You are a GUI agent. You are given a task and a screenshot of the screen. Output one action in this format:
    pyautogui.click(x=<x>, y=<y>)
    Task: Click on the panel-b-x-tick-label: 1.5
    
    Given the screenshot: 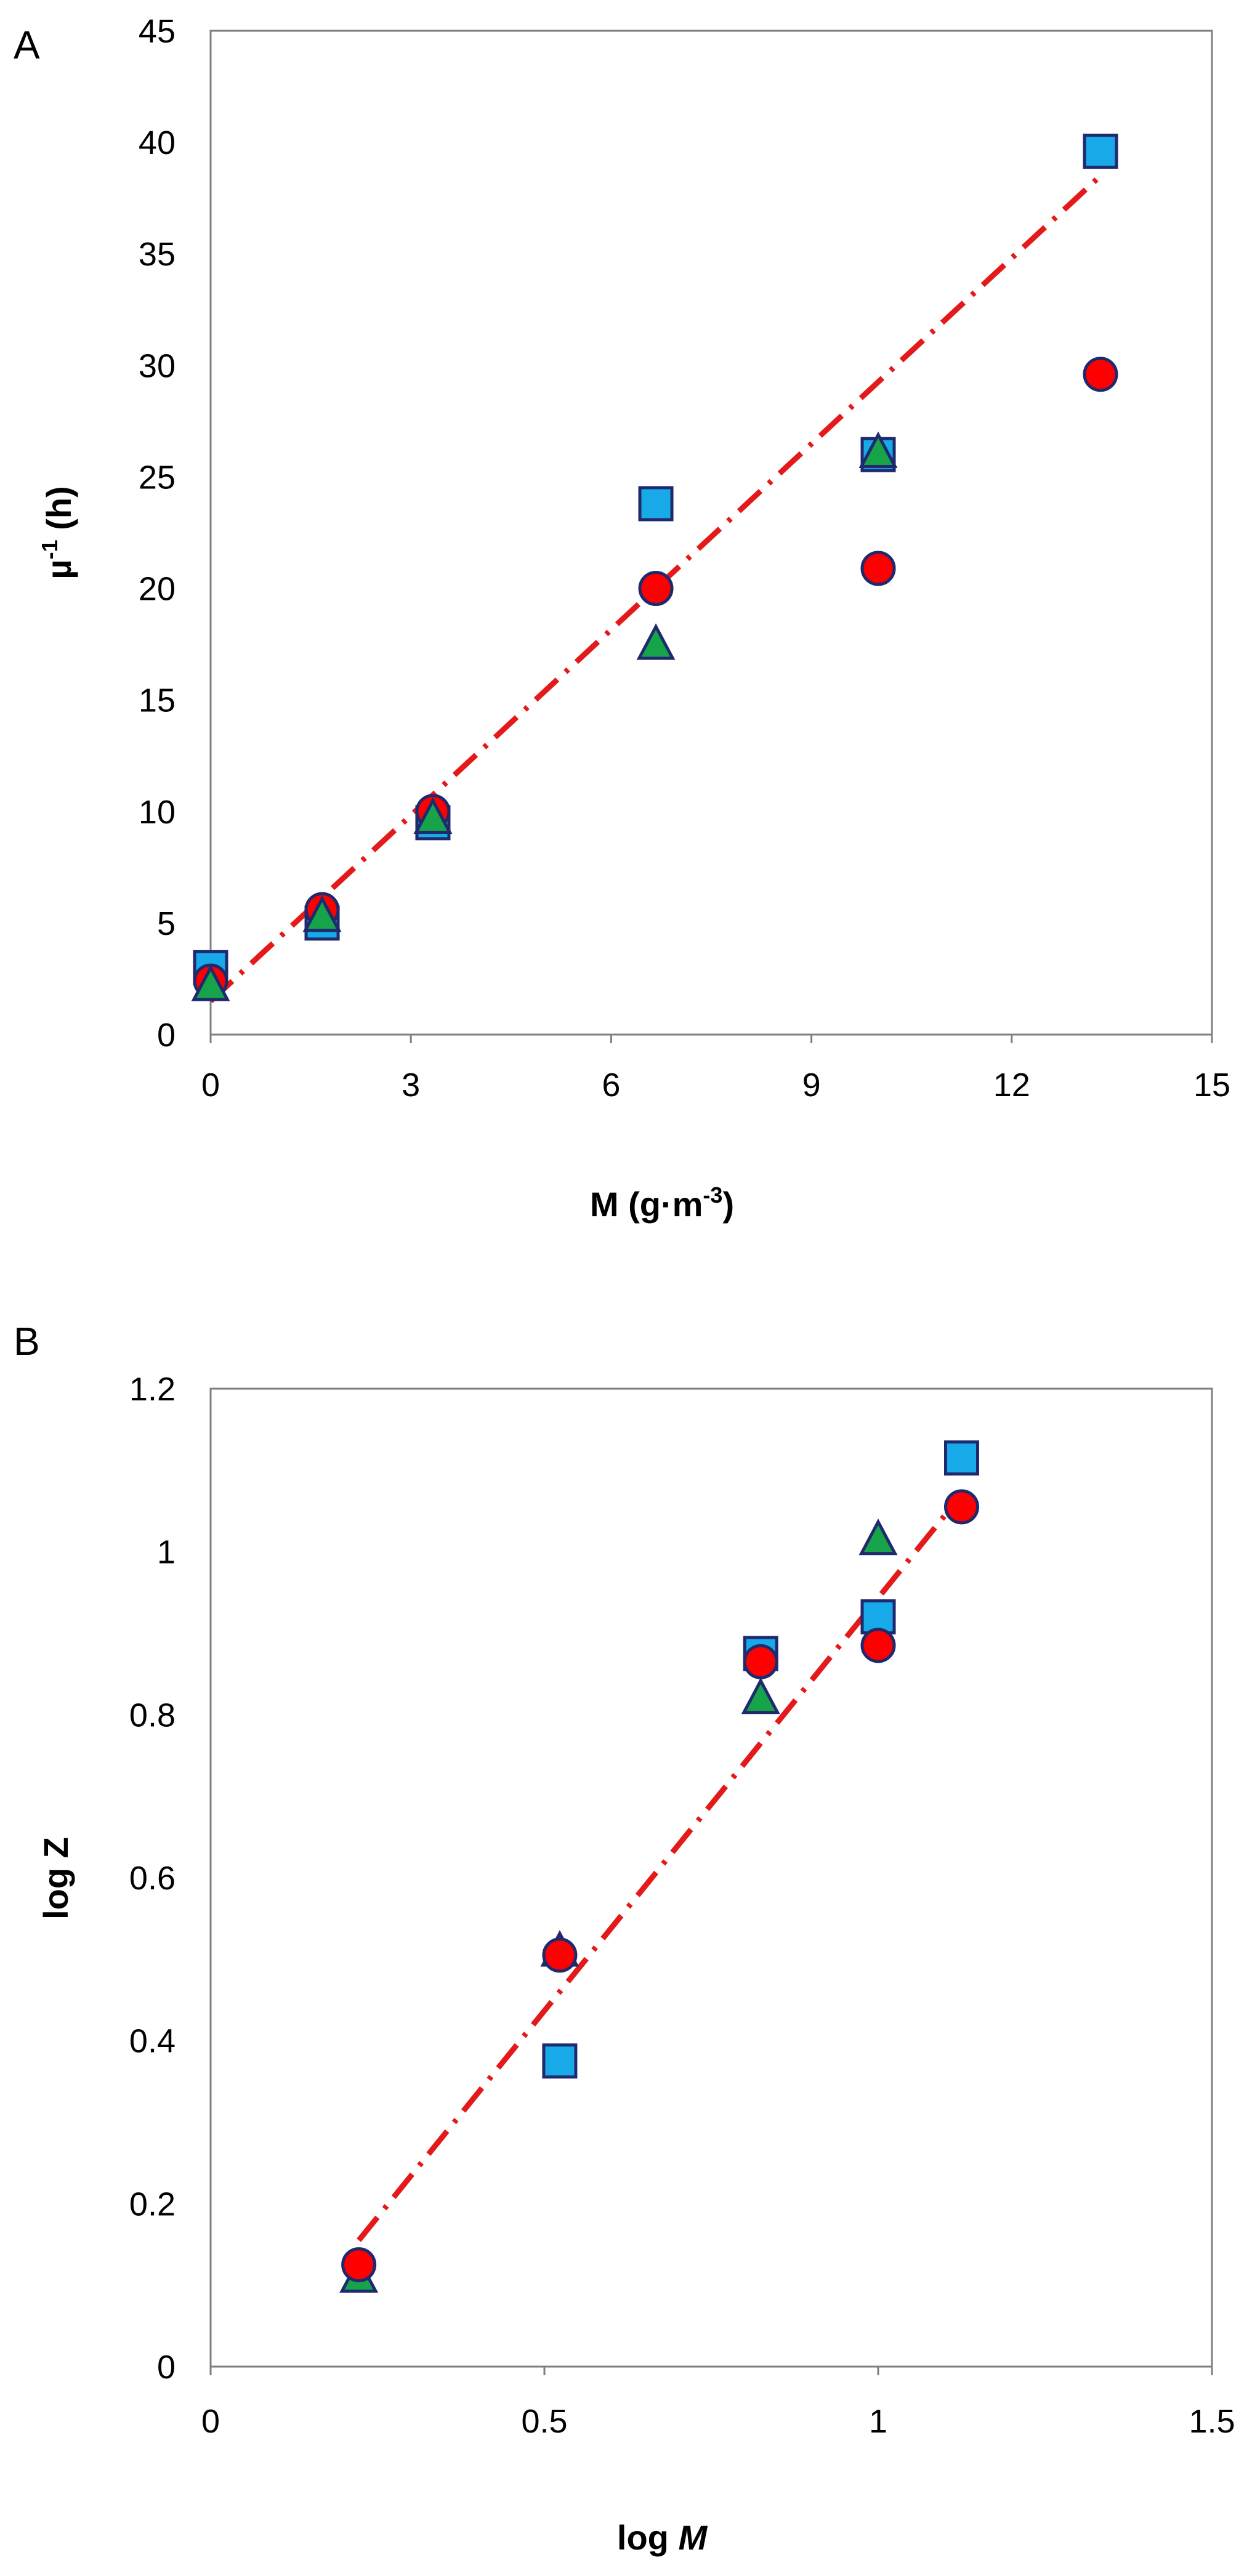 What is the action you would take?
    pyautogui.click(x=1212, y=2421)
    